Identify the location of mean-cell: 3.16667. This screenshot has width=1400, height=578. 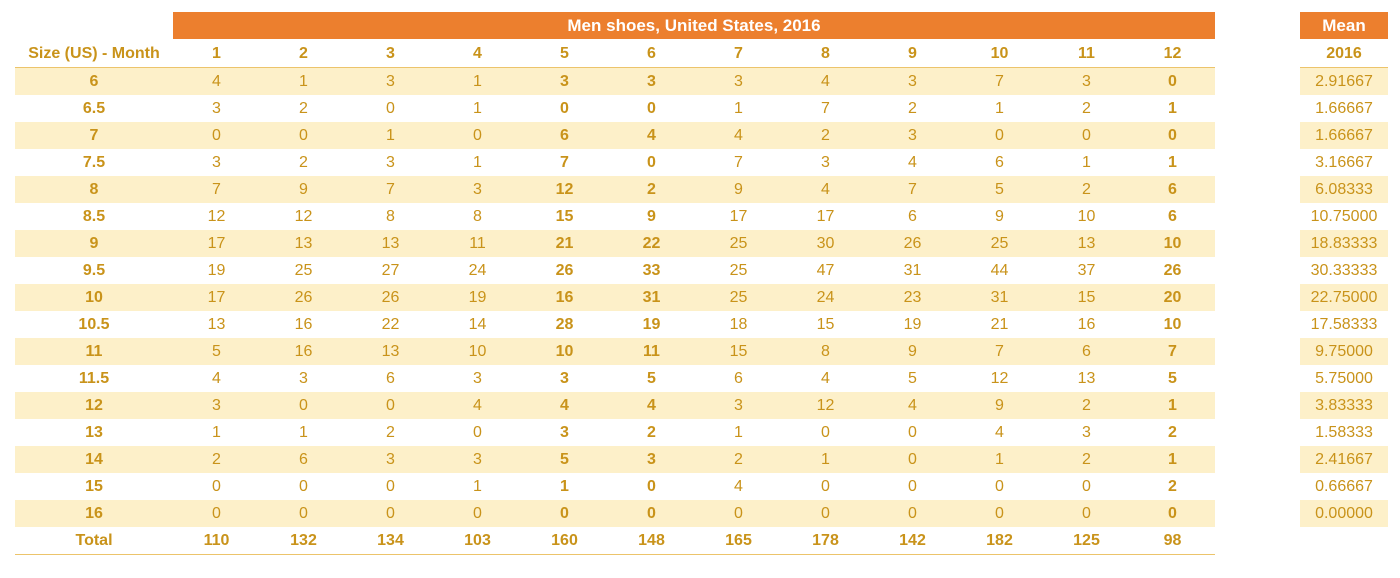
(1344, 162).